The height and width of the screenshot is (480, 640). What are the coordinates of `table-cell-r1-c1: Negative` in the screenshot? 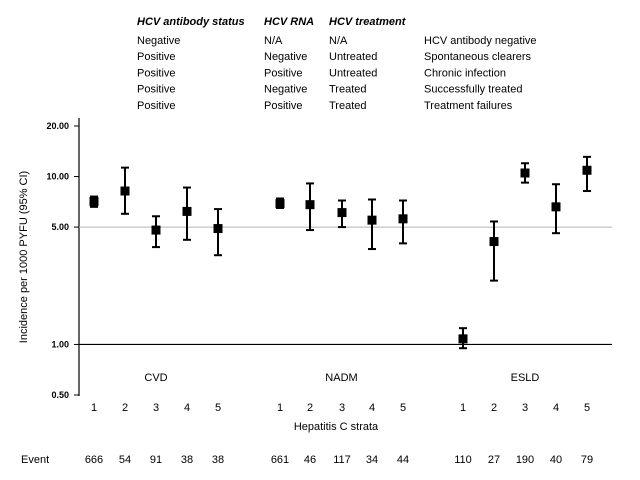 It's located at (158, 41).